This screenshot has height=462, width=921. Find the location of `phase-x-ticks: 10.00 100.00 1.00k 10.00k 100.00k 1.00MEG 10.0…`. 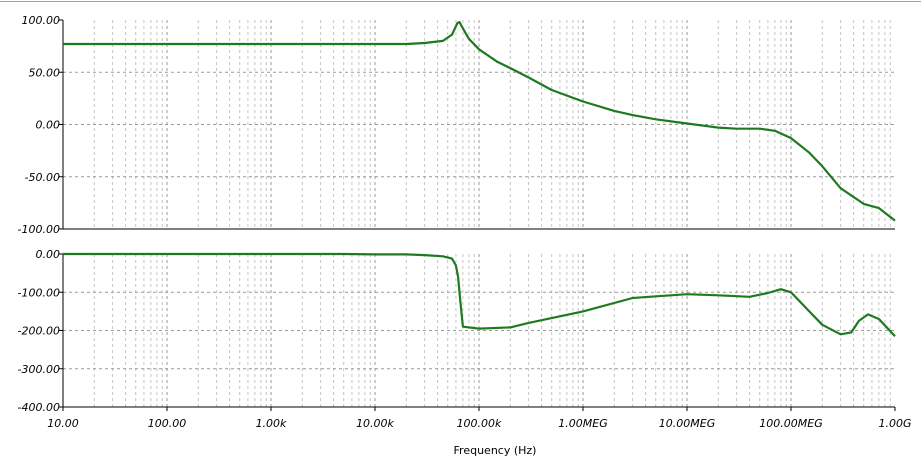

phase-x-ticks: 10.00 100.00 1.00k 10.00k 100.00k 1.00MEG 10.0… is located at coordinates (479, 418).